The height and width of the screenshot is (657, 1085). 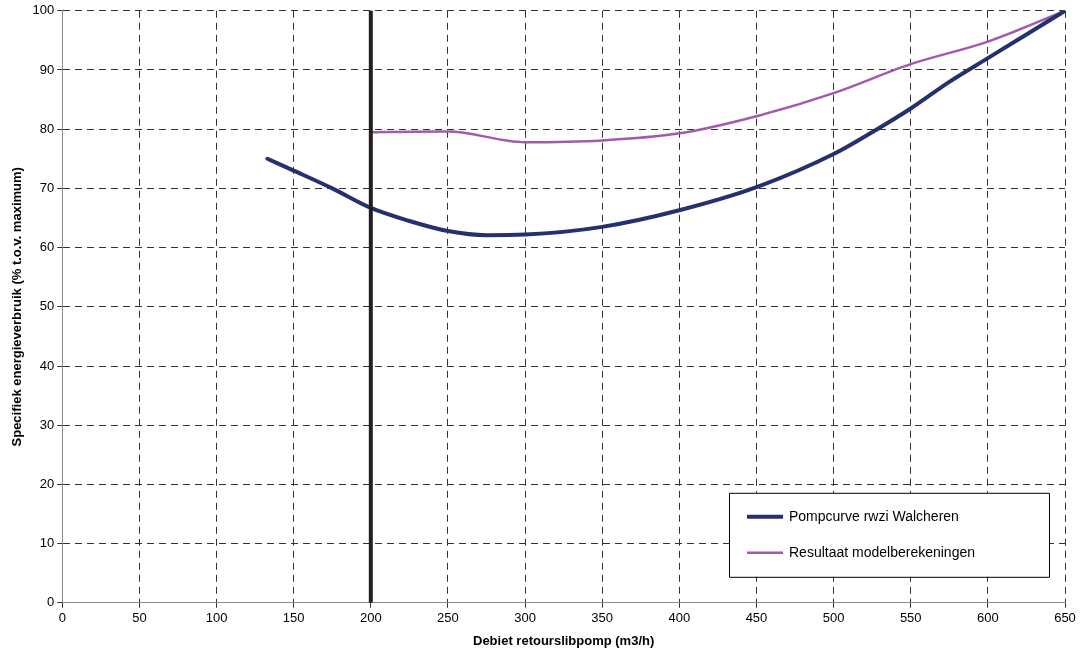 I want to click on x-tick-label: 300, so click(x=525, y=618).